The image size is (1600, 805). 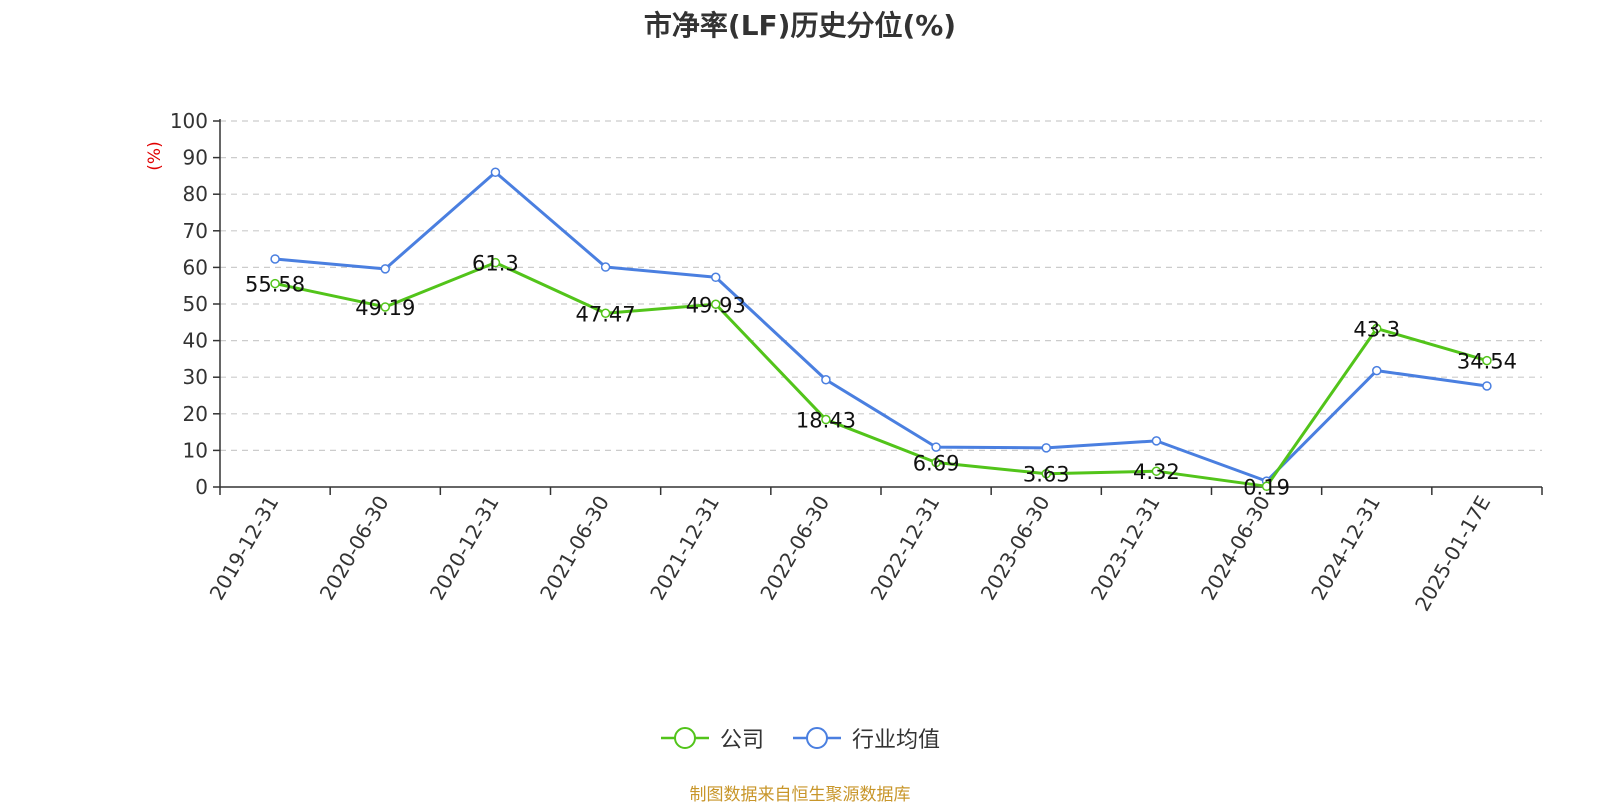 What do you see at coordinates (195, 341) in the screenshot?
I see `y-tick-label: 40` at bounding box center [195, 341].